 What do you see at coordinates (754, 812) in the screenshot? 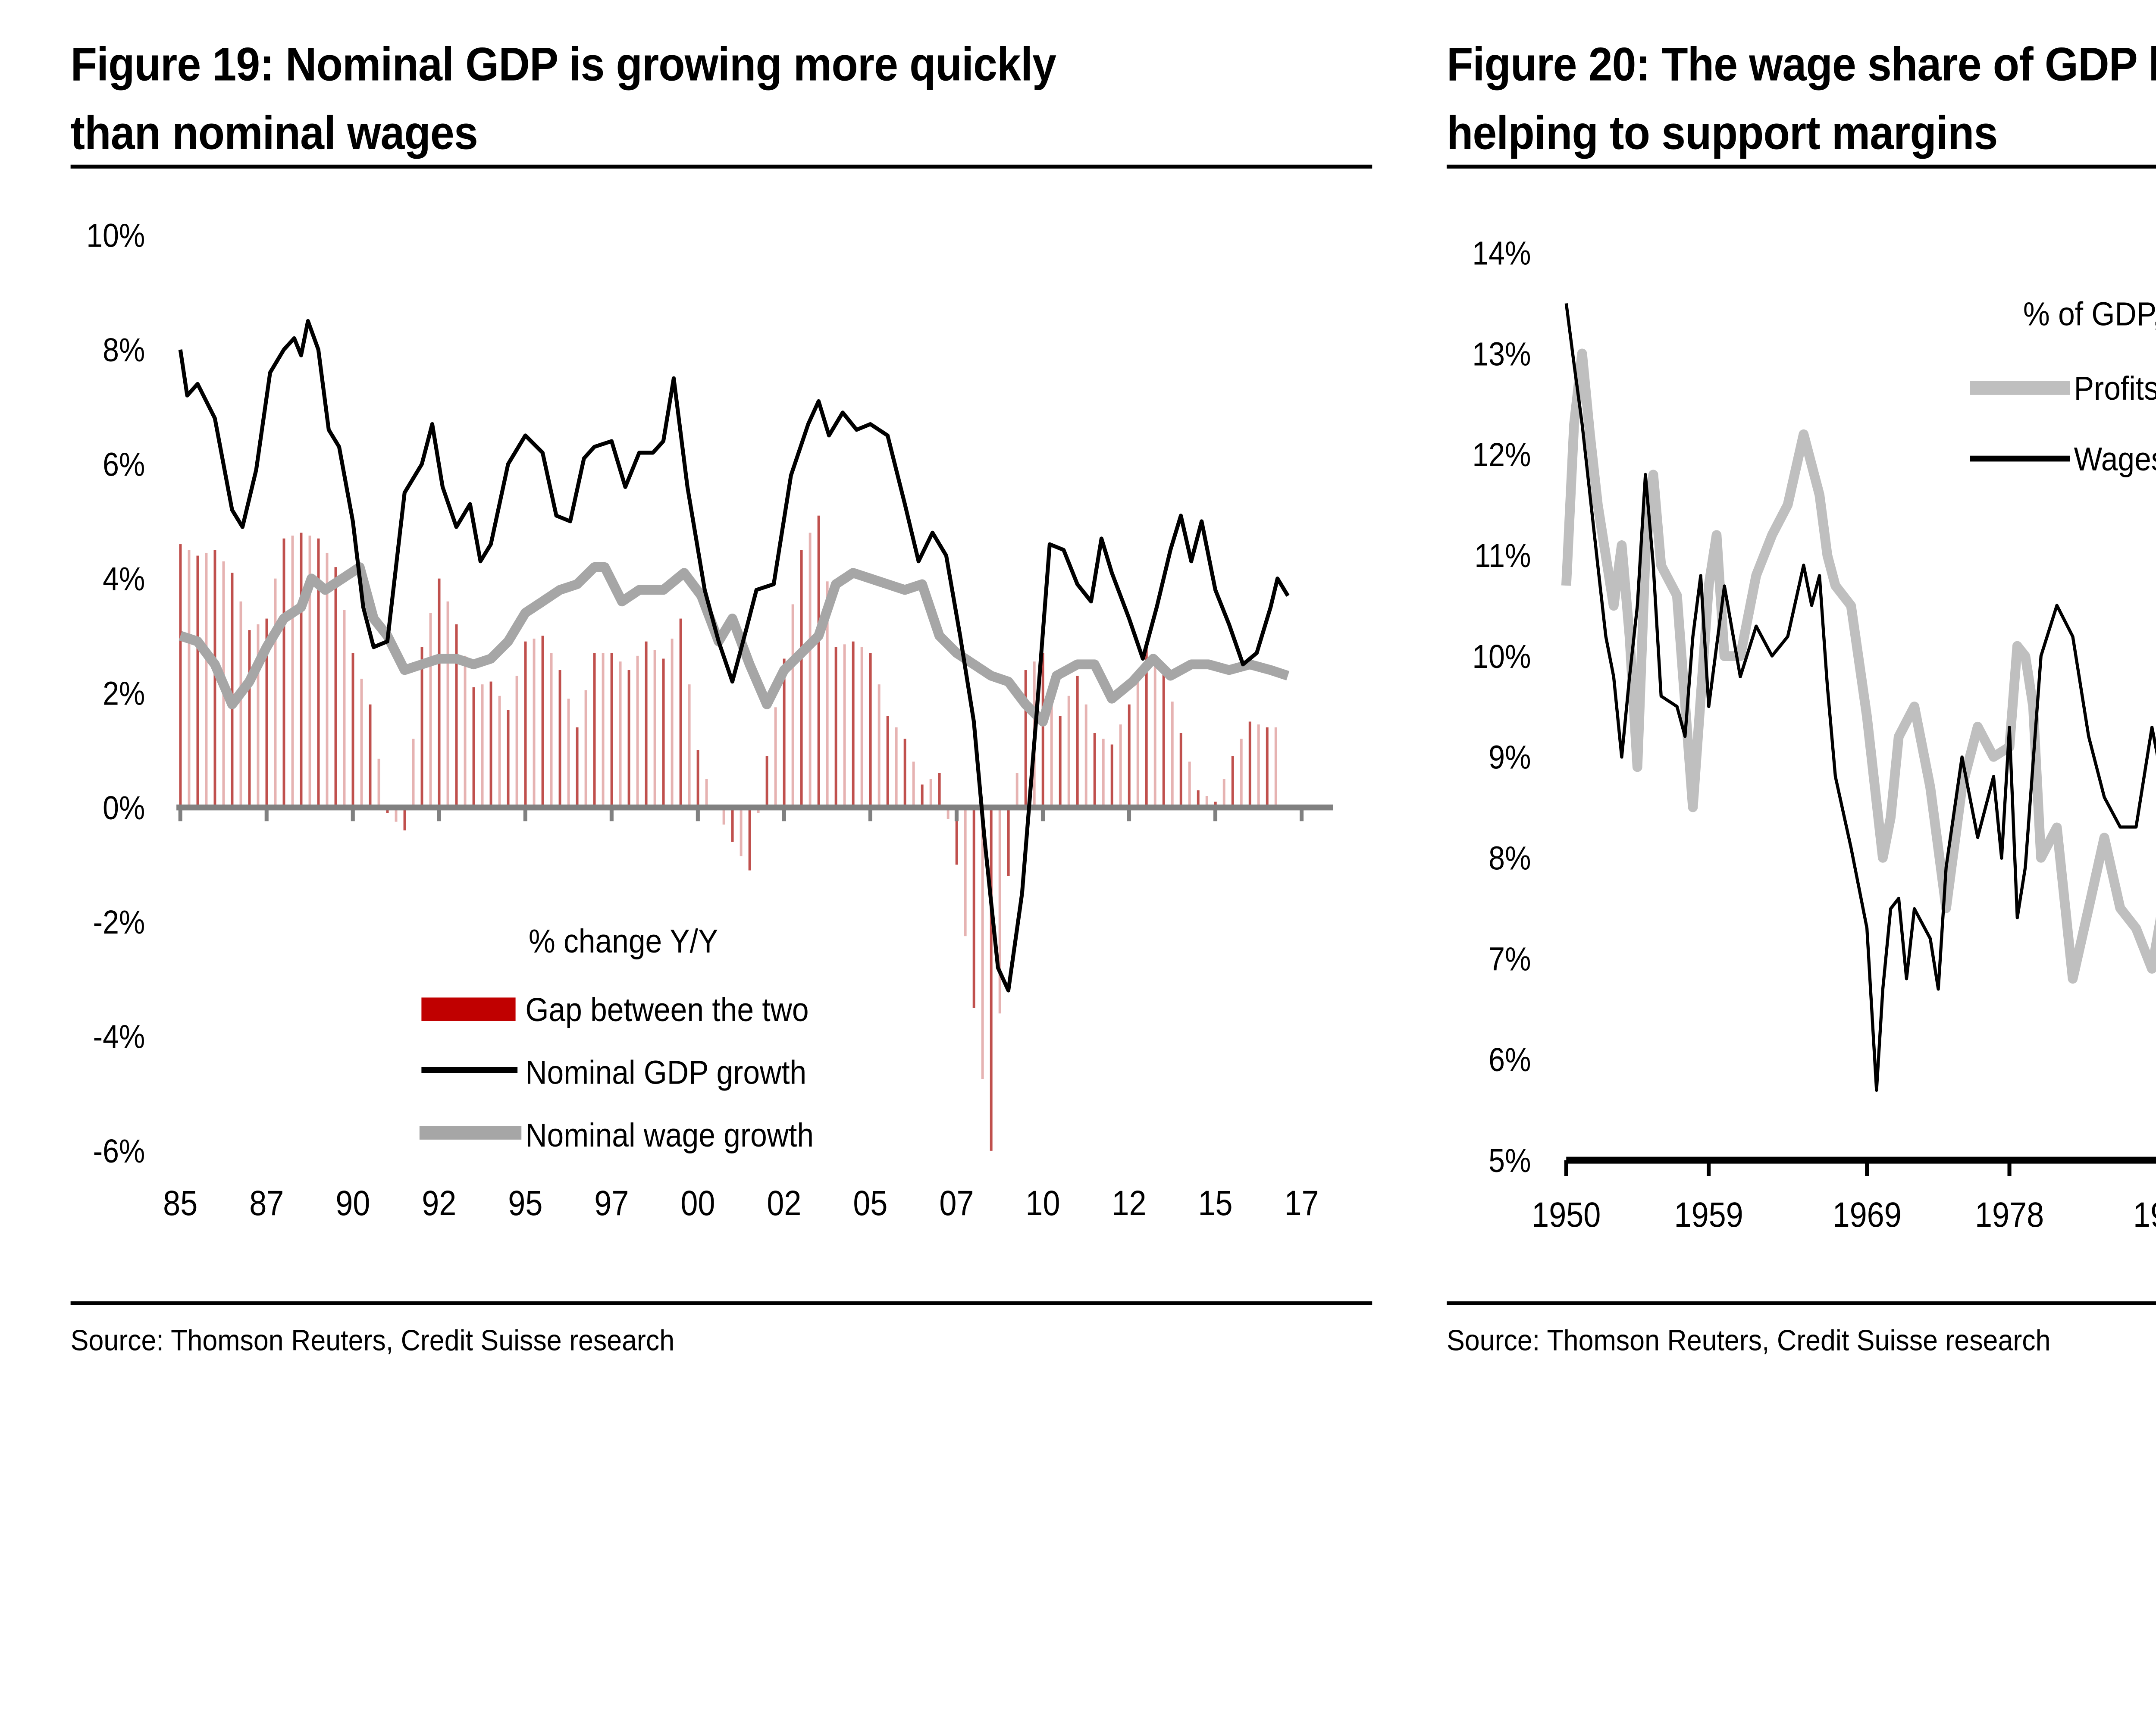
I see `x-axis` at bounding box center [754, 812].